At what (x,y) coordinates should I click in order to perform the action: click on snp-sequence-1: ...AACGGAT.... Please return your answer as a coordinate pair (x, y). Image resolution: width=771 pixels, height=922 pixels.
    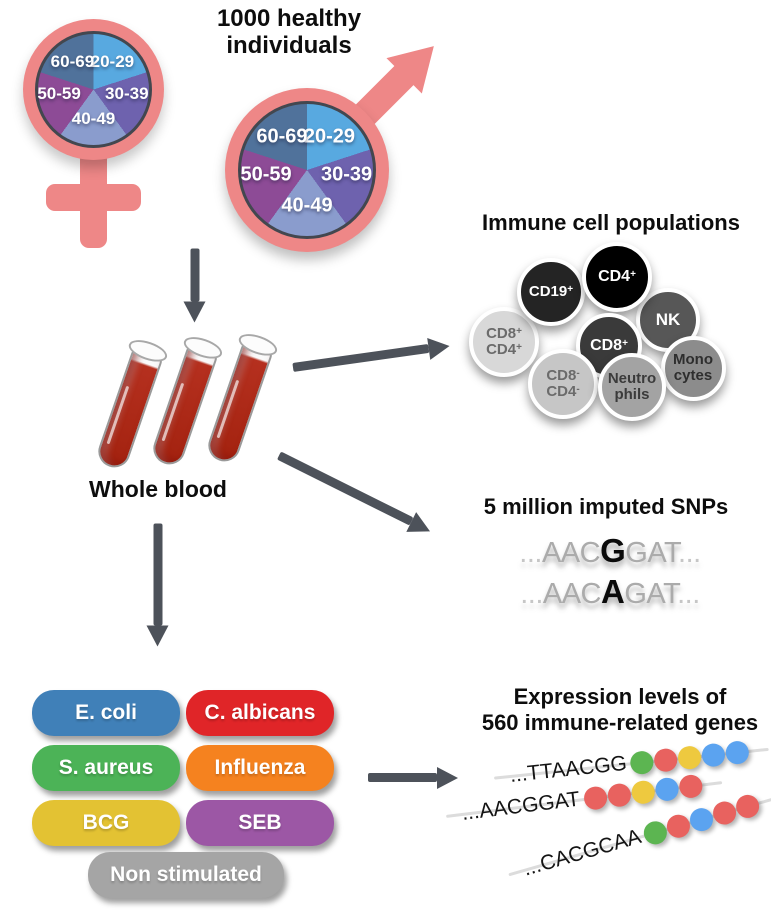
    Looking at the image, I should click on (610, 552).